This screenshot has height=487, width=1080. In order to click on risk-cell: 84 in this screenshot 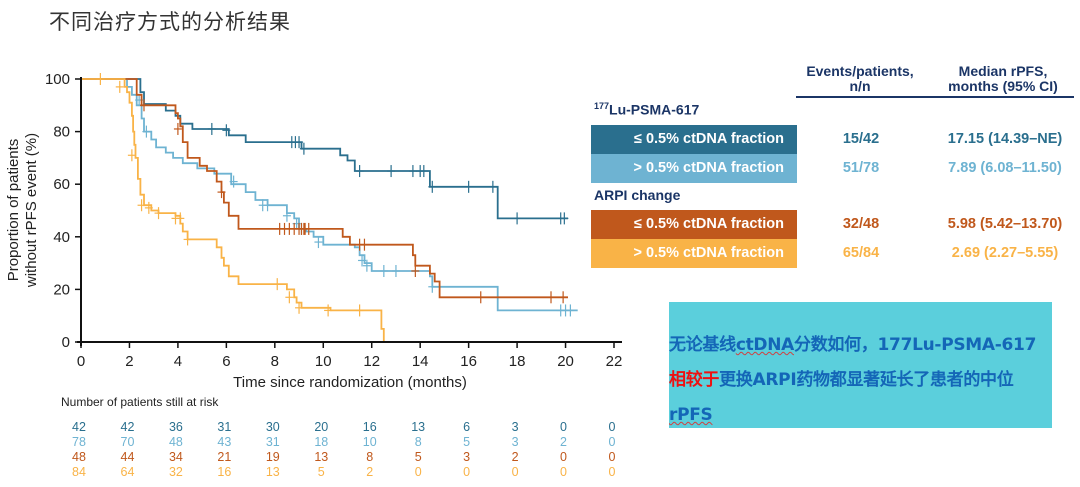, I will do `click(79, 472)`.